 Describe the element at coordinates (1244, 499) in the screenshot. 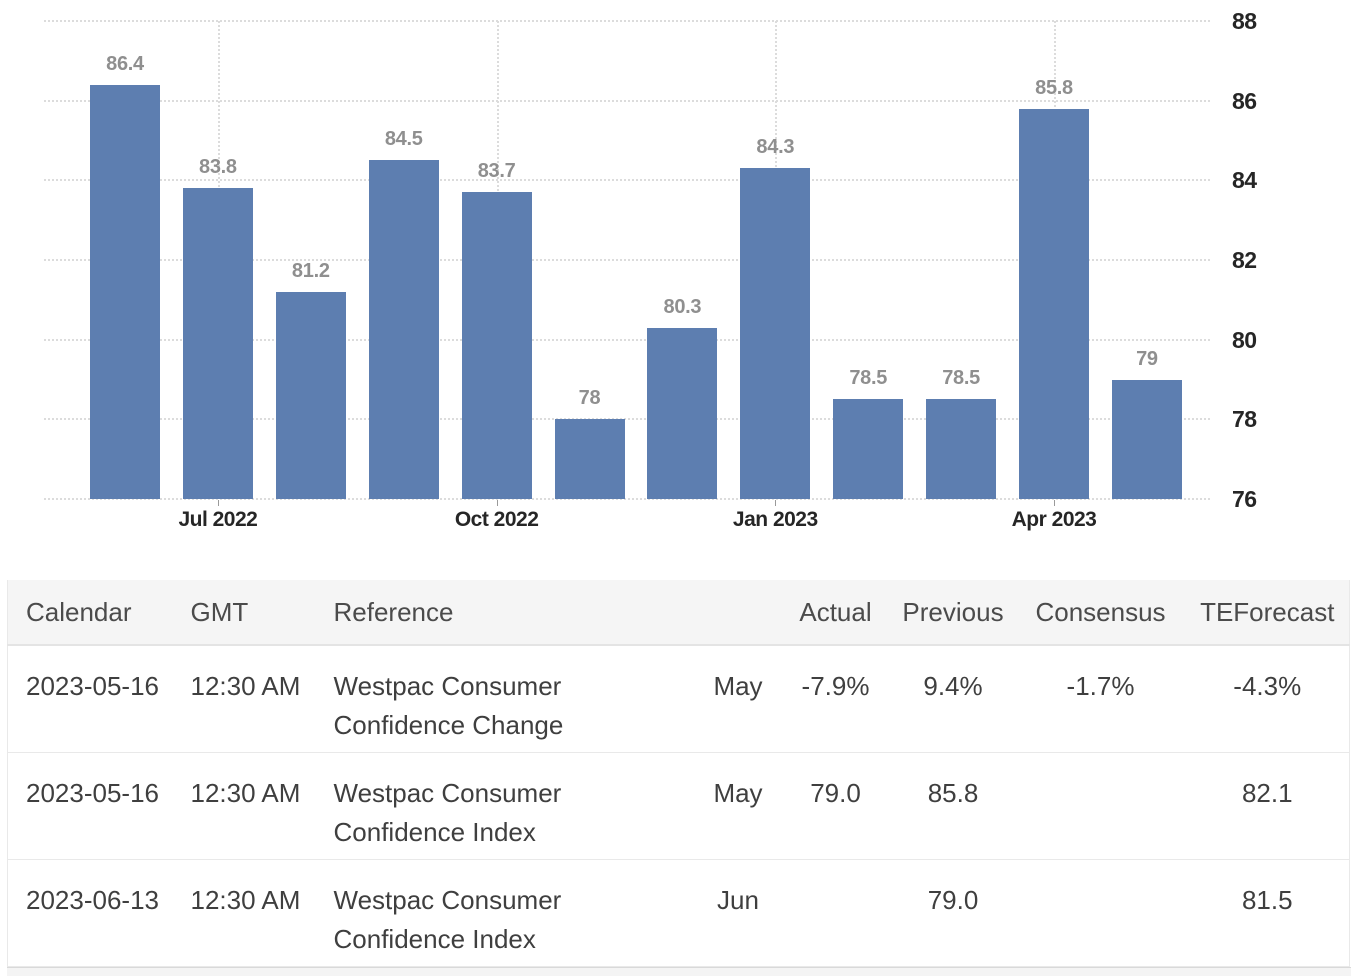

I see `y-axis-label: 76` at that location.